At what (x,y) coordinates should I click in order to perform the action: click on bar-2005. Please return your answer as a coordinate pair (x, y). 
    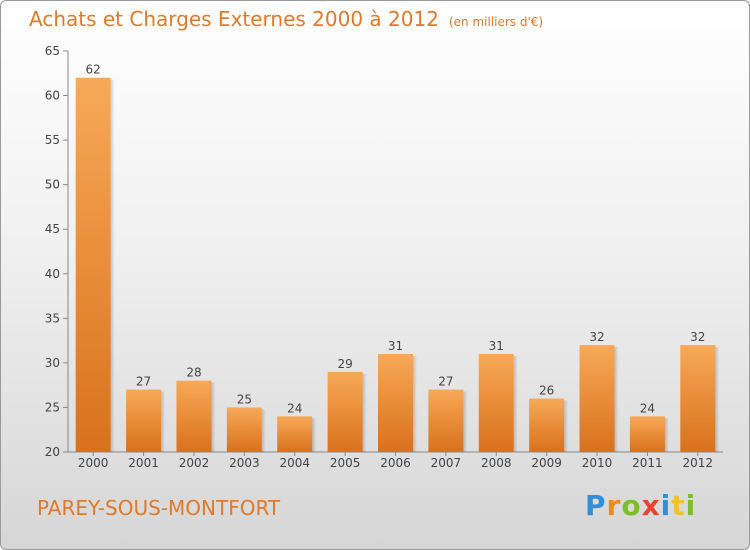
    Looking at the image, I should click on (345, 411).